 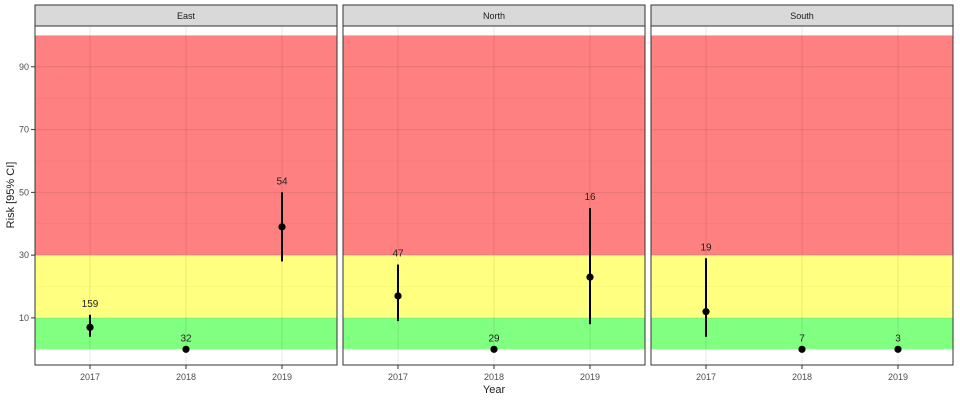 What do you see at coordinates (494, 16) in the screenshot?
I see `facet-strip-label: North` at bounding box center [494, 16].